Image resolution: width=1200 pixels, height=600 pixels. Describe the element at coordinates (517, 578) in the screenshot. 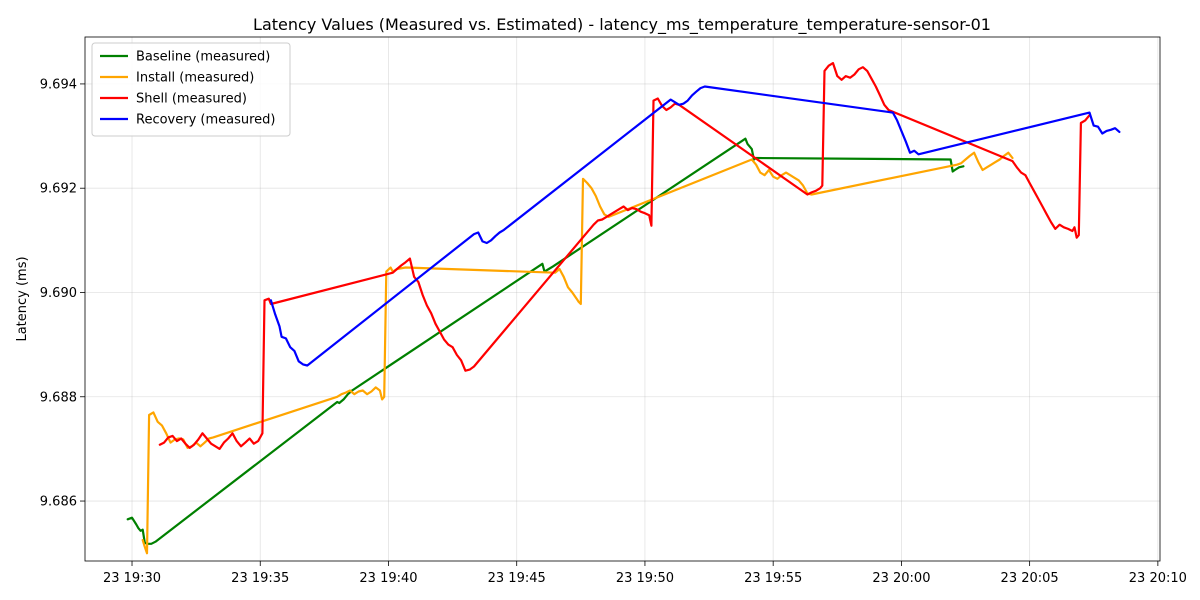

I see `x-tick-label: 23 19:45` at that location.